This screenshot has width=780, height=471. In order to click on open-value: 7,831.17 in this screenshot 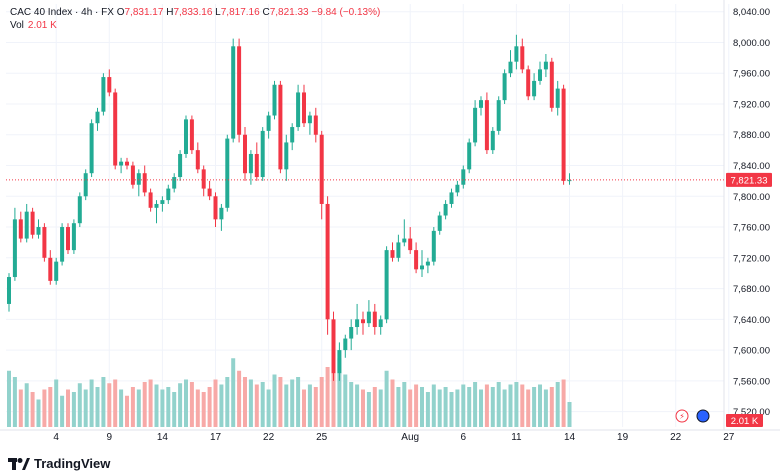, I will do `click(144, 12)`.